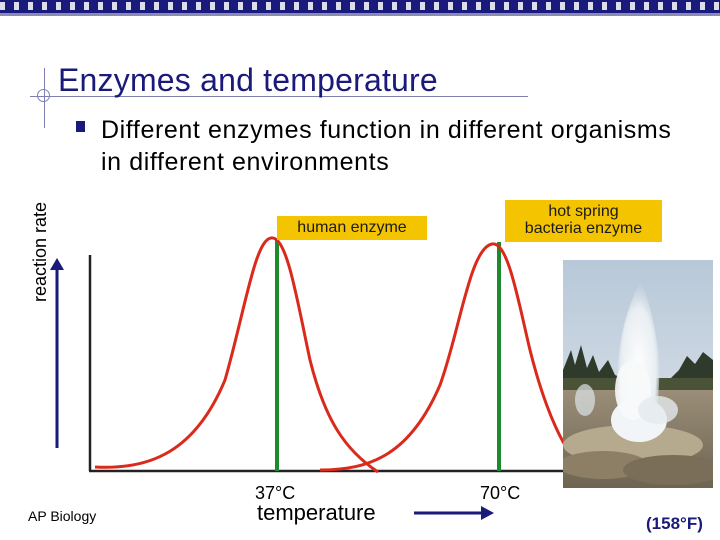 This screenshot has width=720, height=540. I want to click on bullet-square-icon, so click(80, 126).